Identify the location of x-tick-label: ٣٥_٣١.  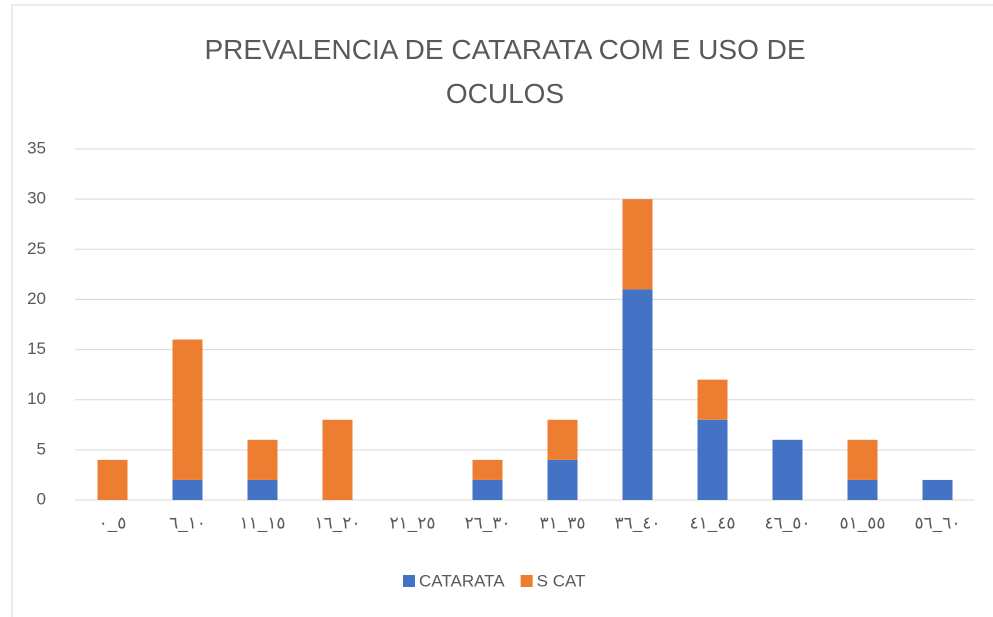
(563, 522).